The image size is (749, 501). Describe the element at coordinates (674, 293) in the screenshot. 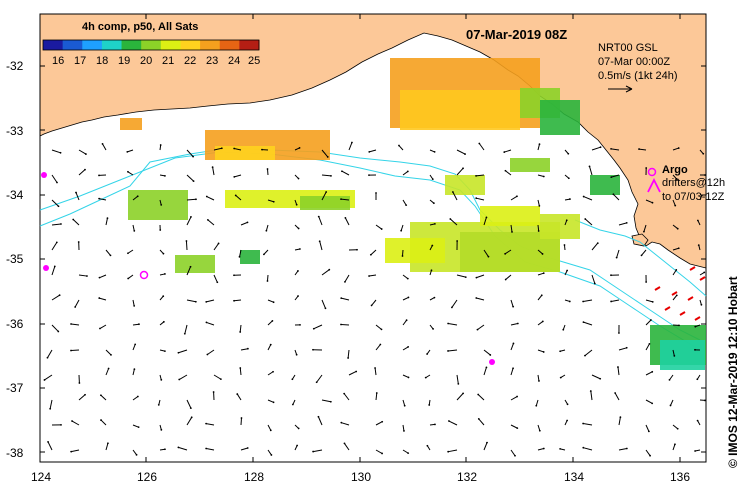

I see `drifter-track` at that location.